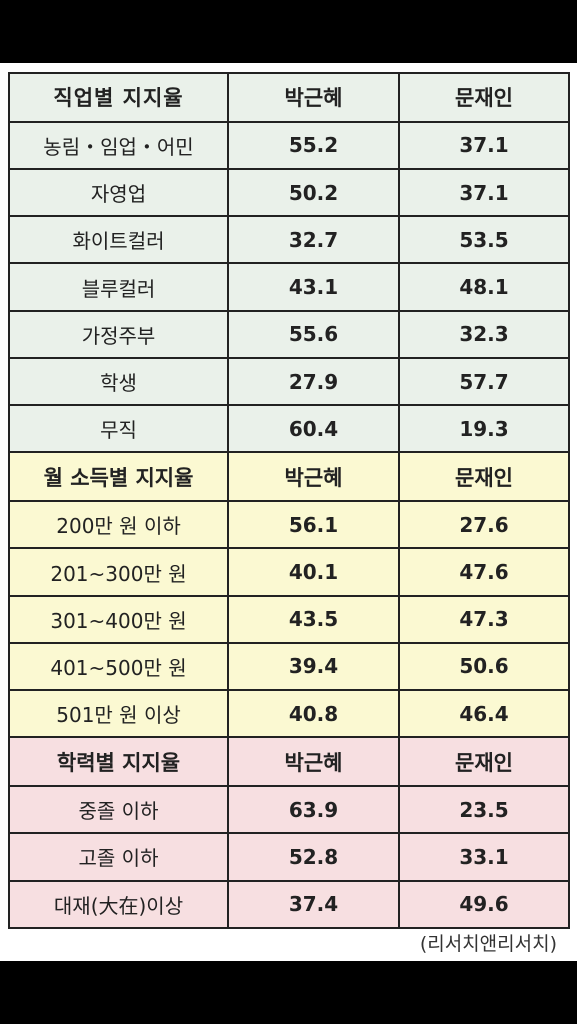 The height and width of the screenshot is (1024, 577). What do you see at coordinates (118, 381) in the screenshot?
I see `row-label: 학생` at bounding box center [118, 381].